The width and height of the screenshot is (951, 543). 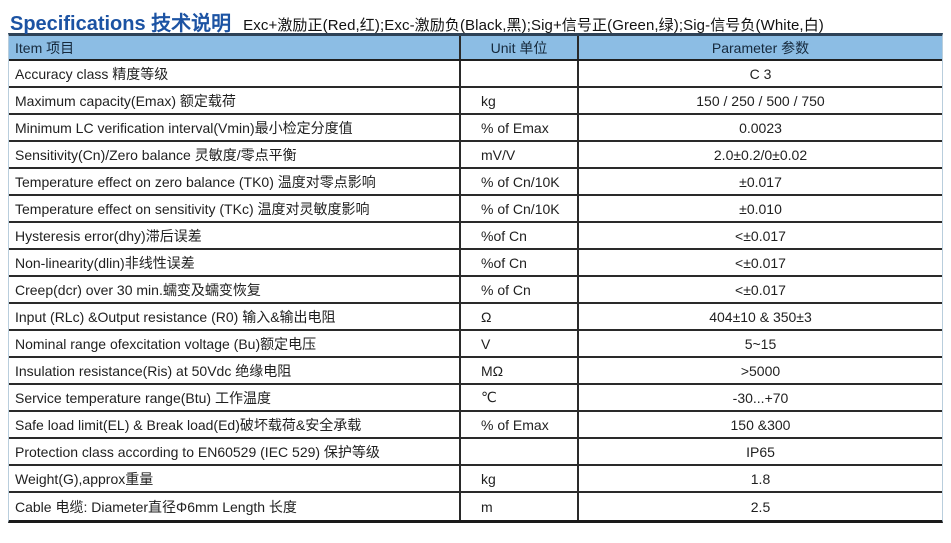 I want to click on item-cell: Cable 电缆: Diameter直径Φ6mm Length 长度, so click(x=156, y=506).